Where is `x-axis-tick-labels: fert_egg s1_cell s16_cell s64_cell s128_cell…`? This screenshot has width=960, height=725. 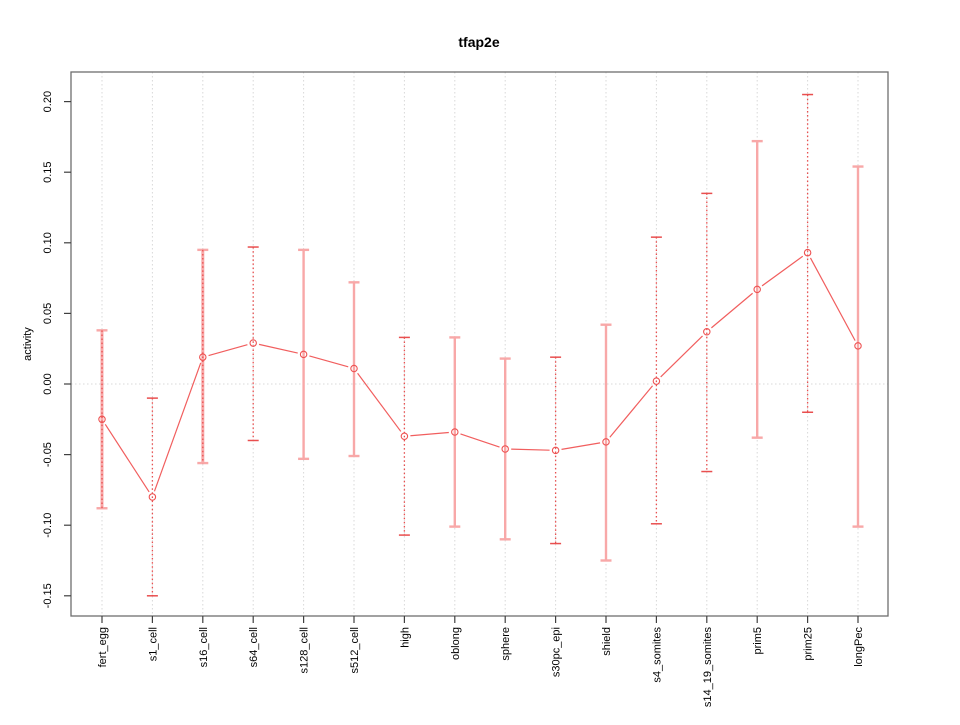 x-axis-tick-labels: fert_egg s1_cell s16_cell s64_cell s128_cell… is located at coordinates (481, 667).